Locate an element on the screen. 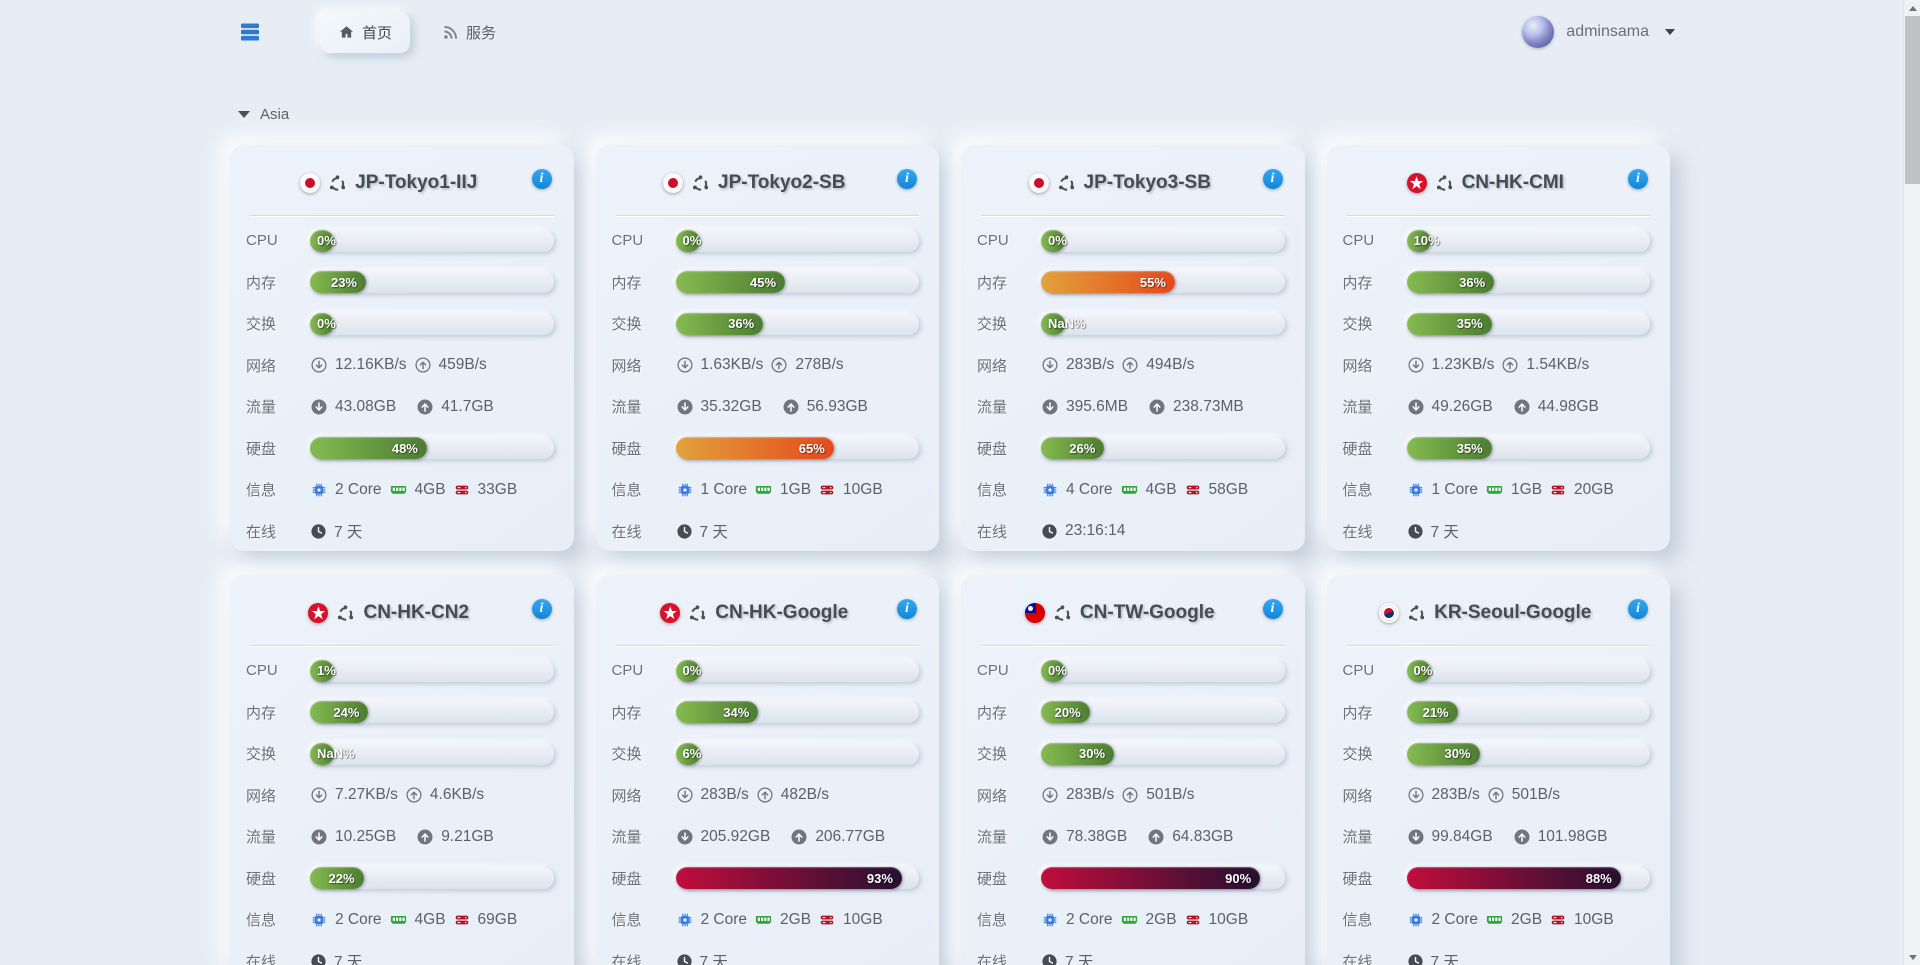  stat-label: 在线 is located at coordinates (1357, 959).